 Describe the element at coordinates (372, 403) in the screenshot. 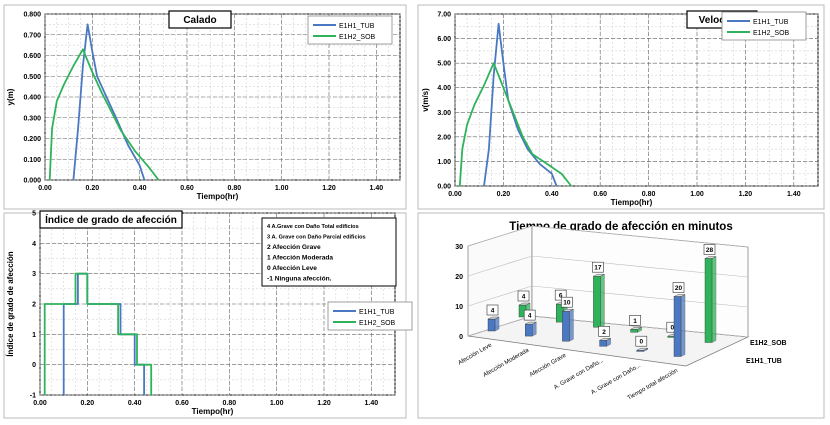

I see `x-tick-label: 1.40` at that location.